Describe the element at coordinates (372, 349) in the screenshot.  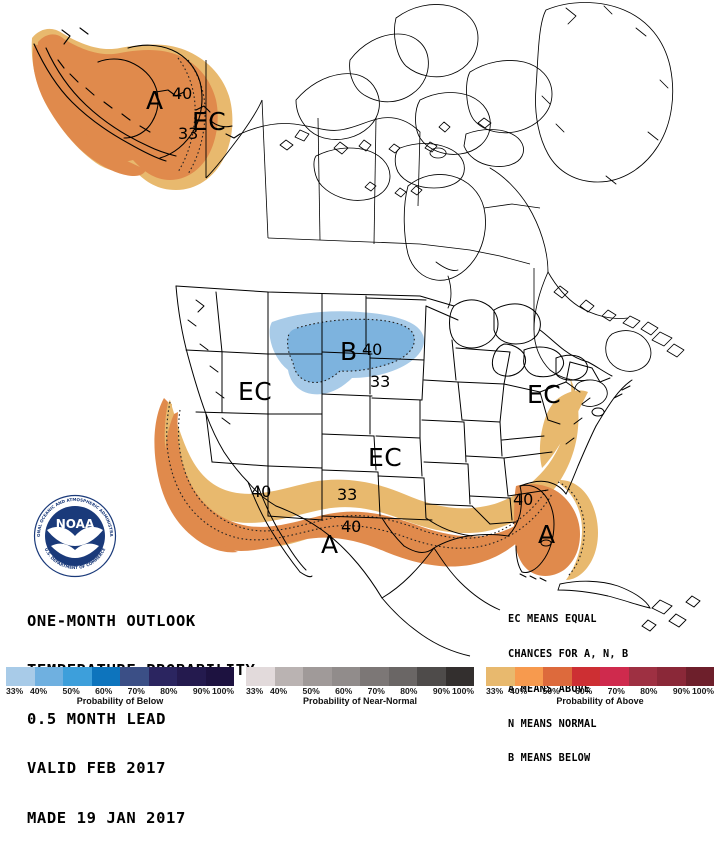
I see `northern-plains-contour-40: 40` at that location.